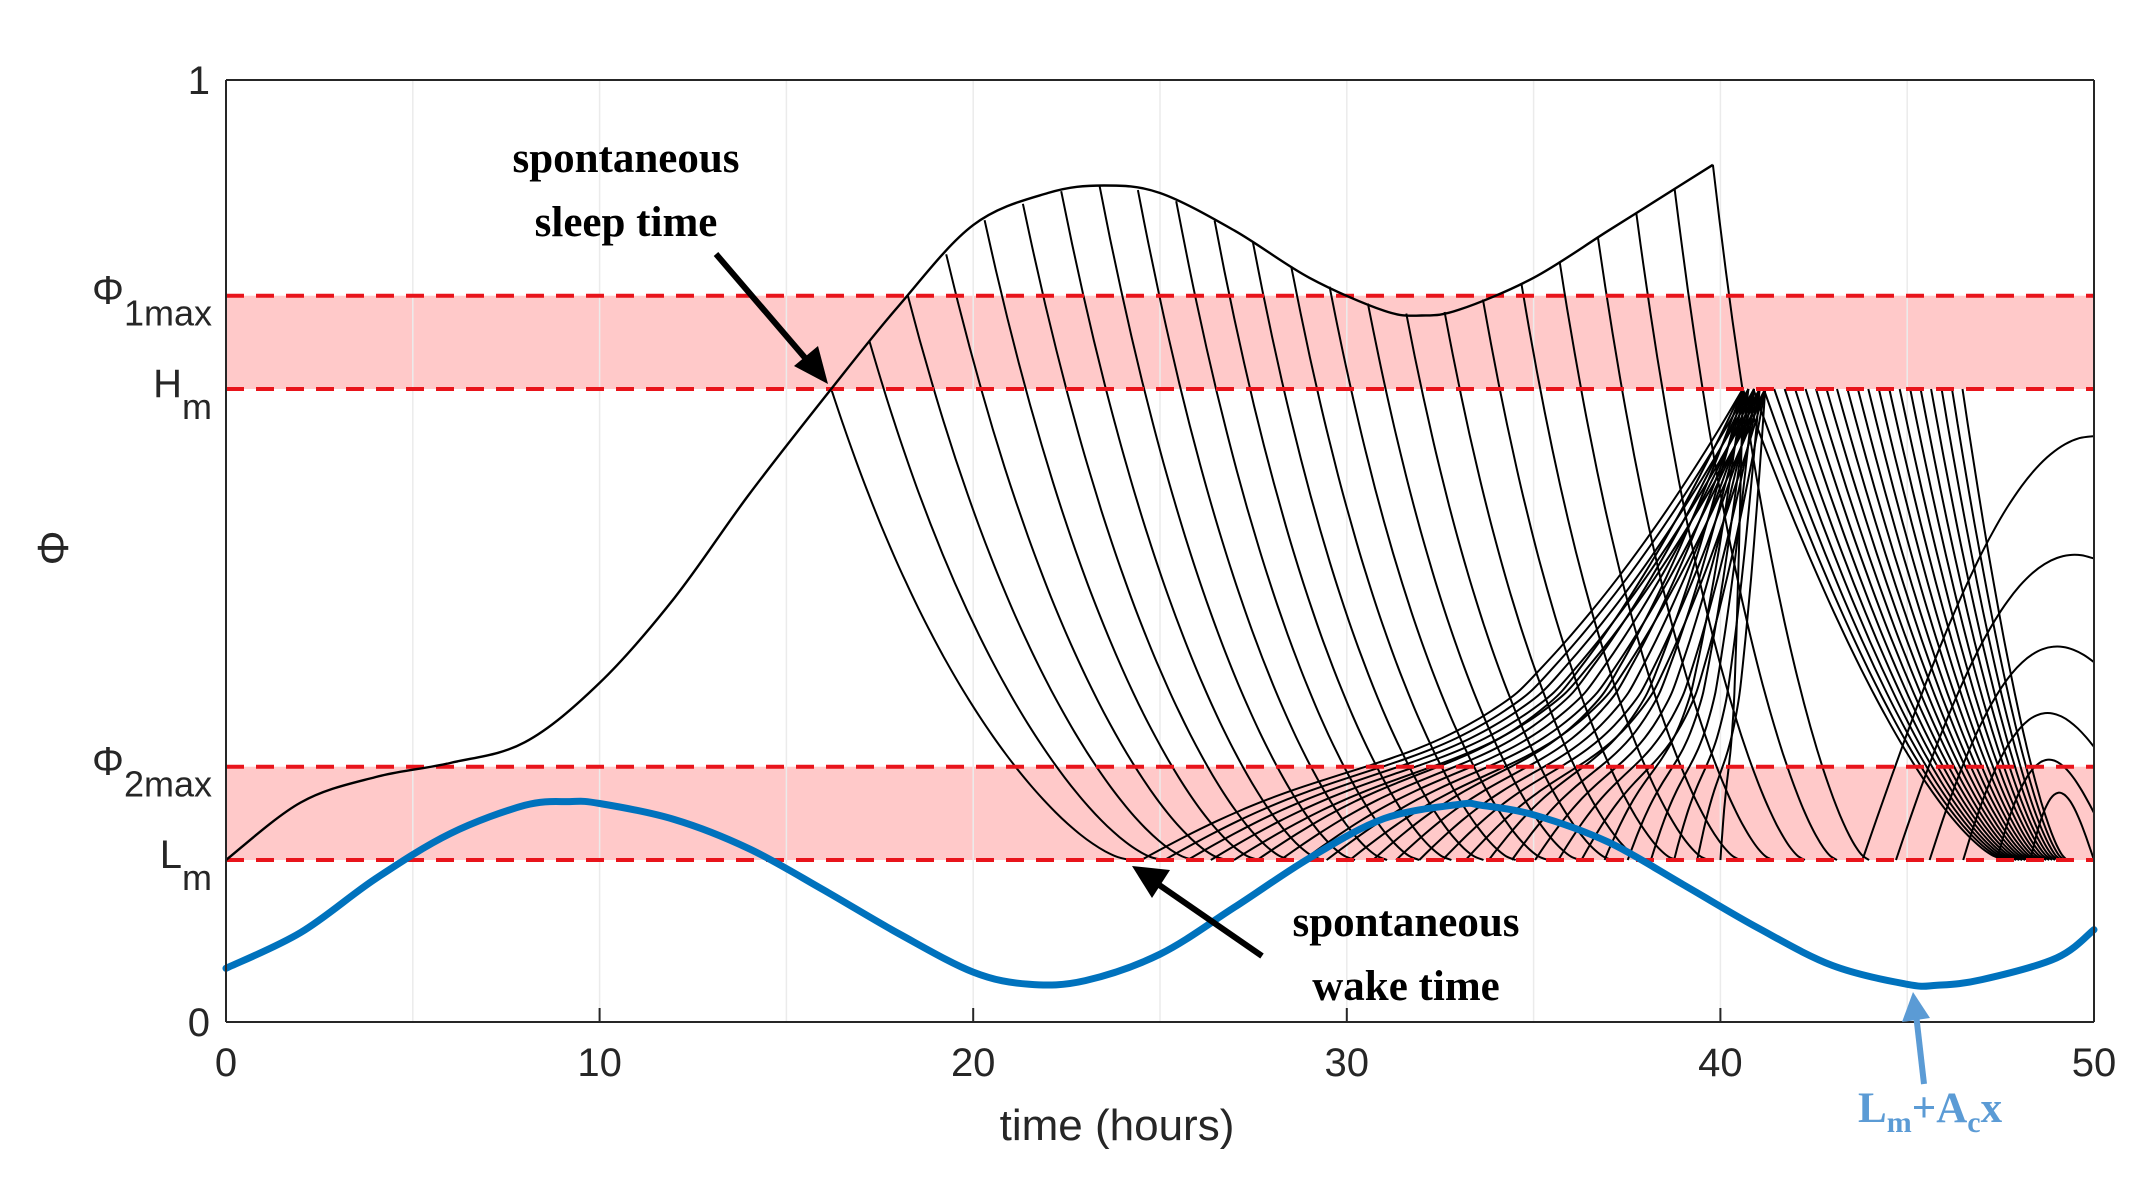 The image size is (2134, 1177). Describe the element at coordinates (973, 1063) in the screenshot. I see `x-tick-label: 20` at that location.